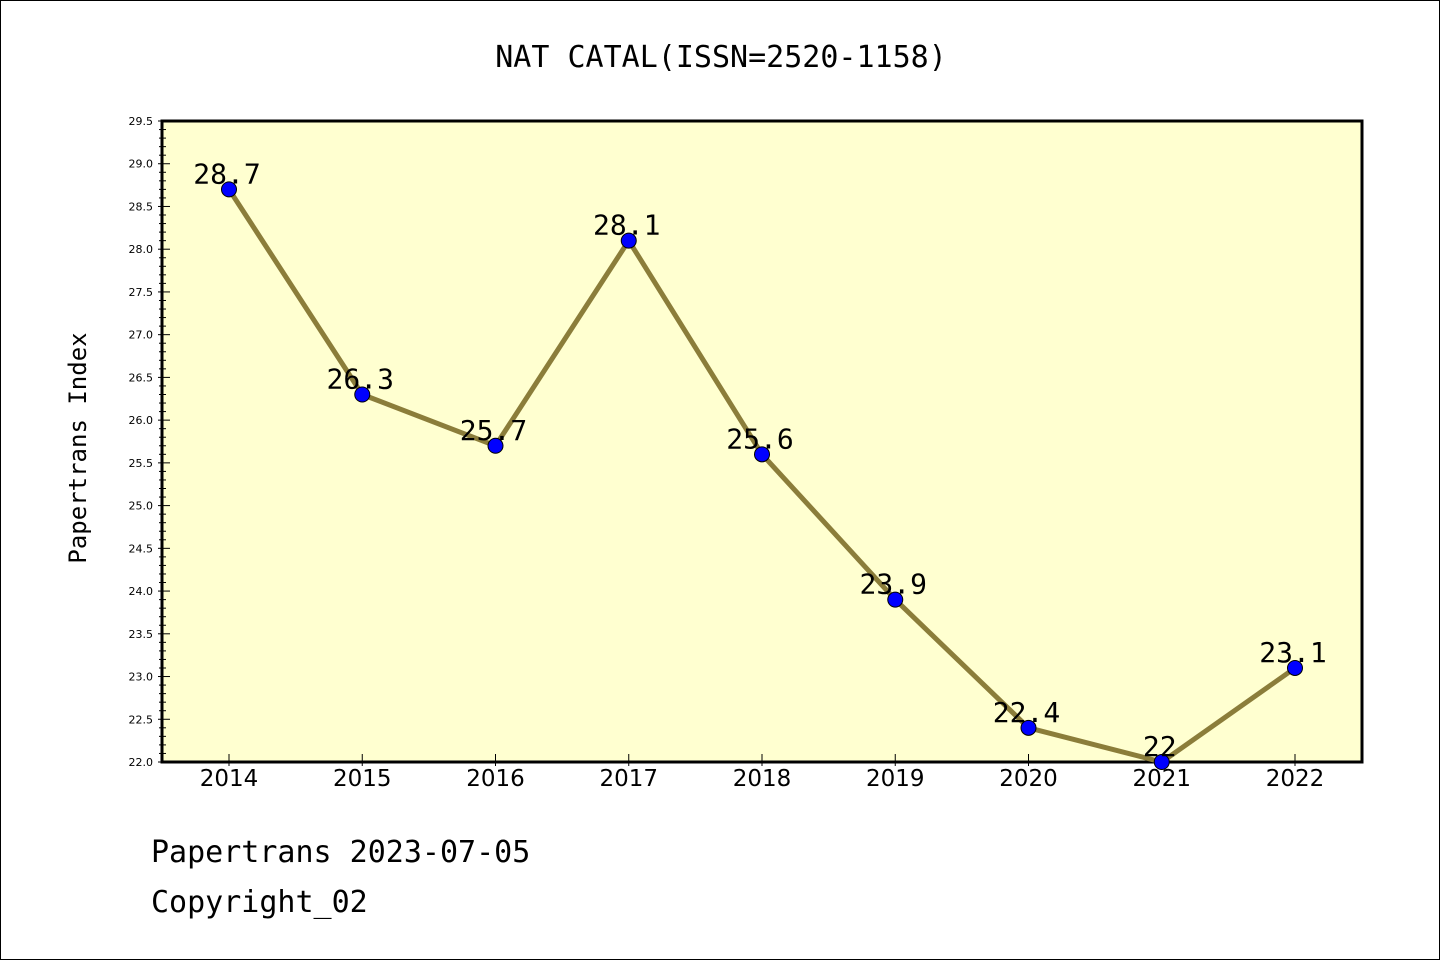 The width and height of the screenshot is (1440, 960). Describe the element at coordinates (141, 335) in the screenshot. I see `y-tick-label: 27.0` at that location.